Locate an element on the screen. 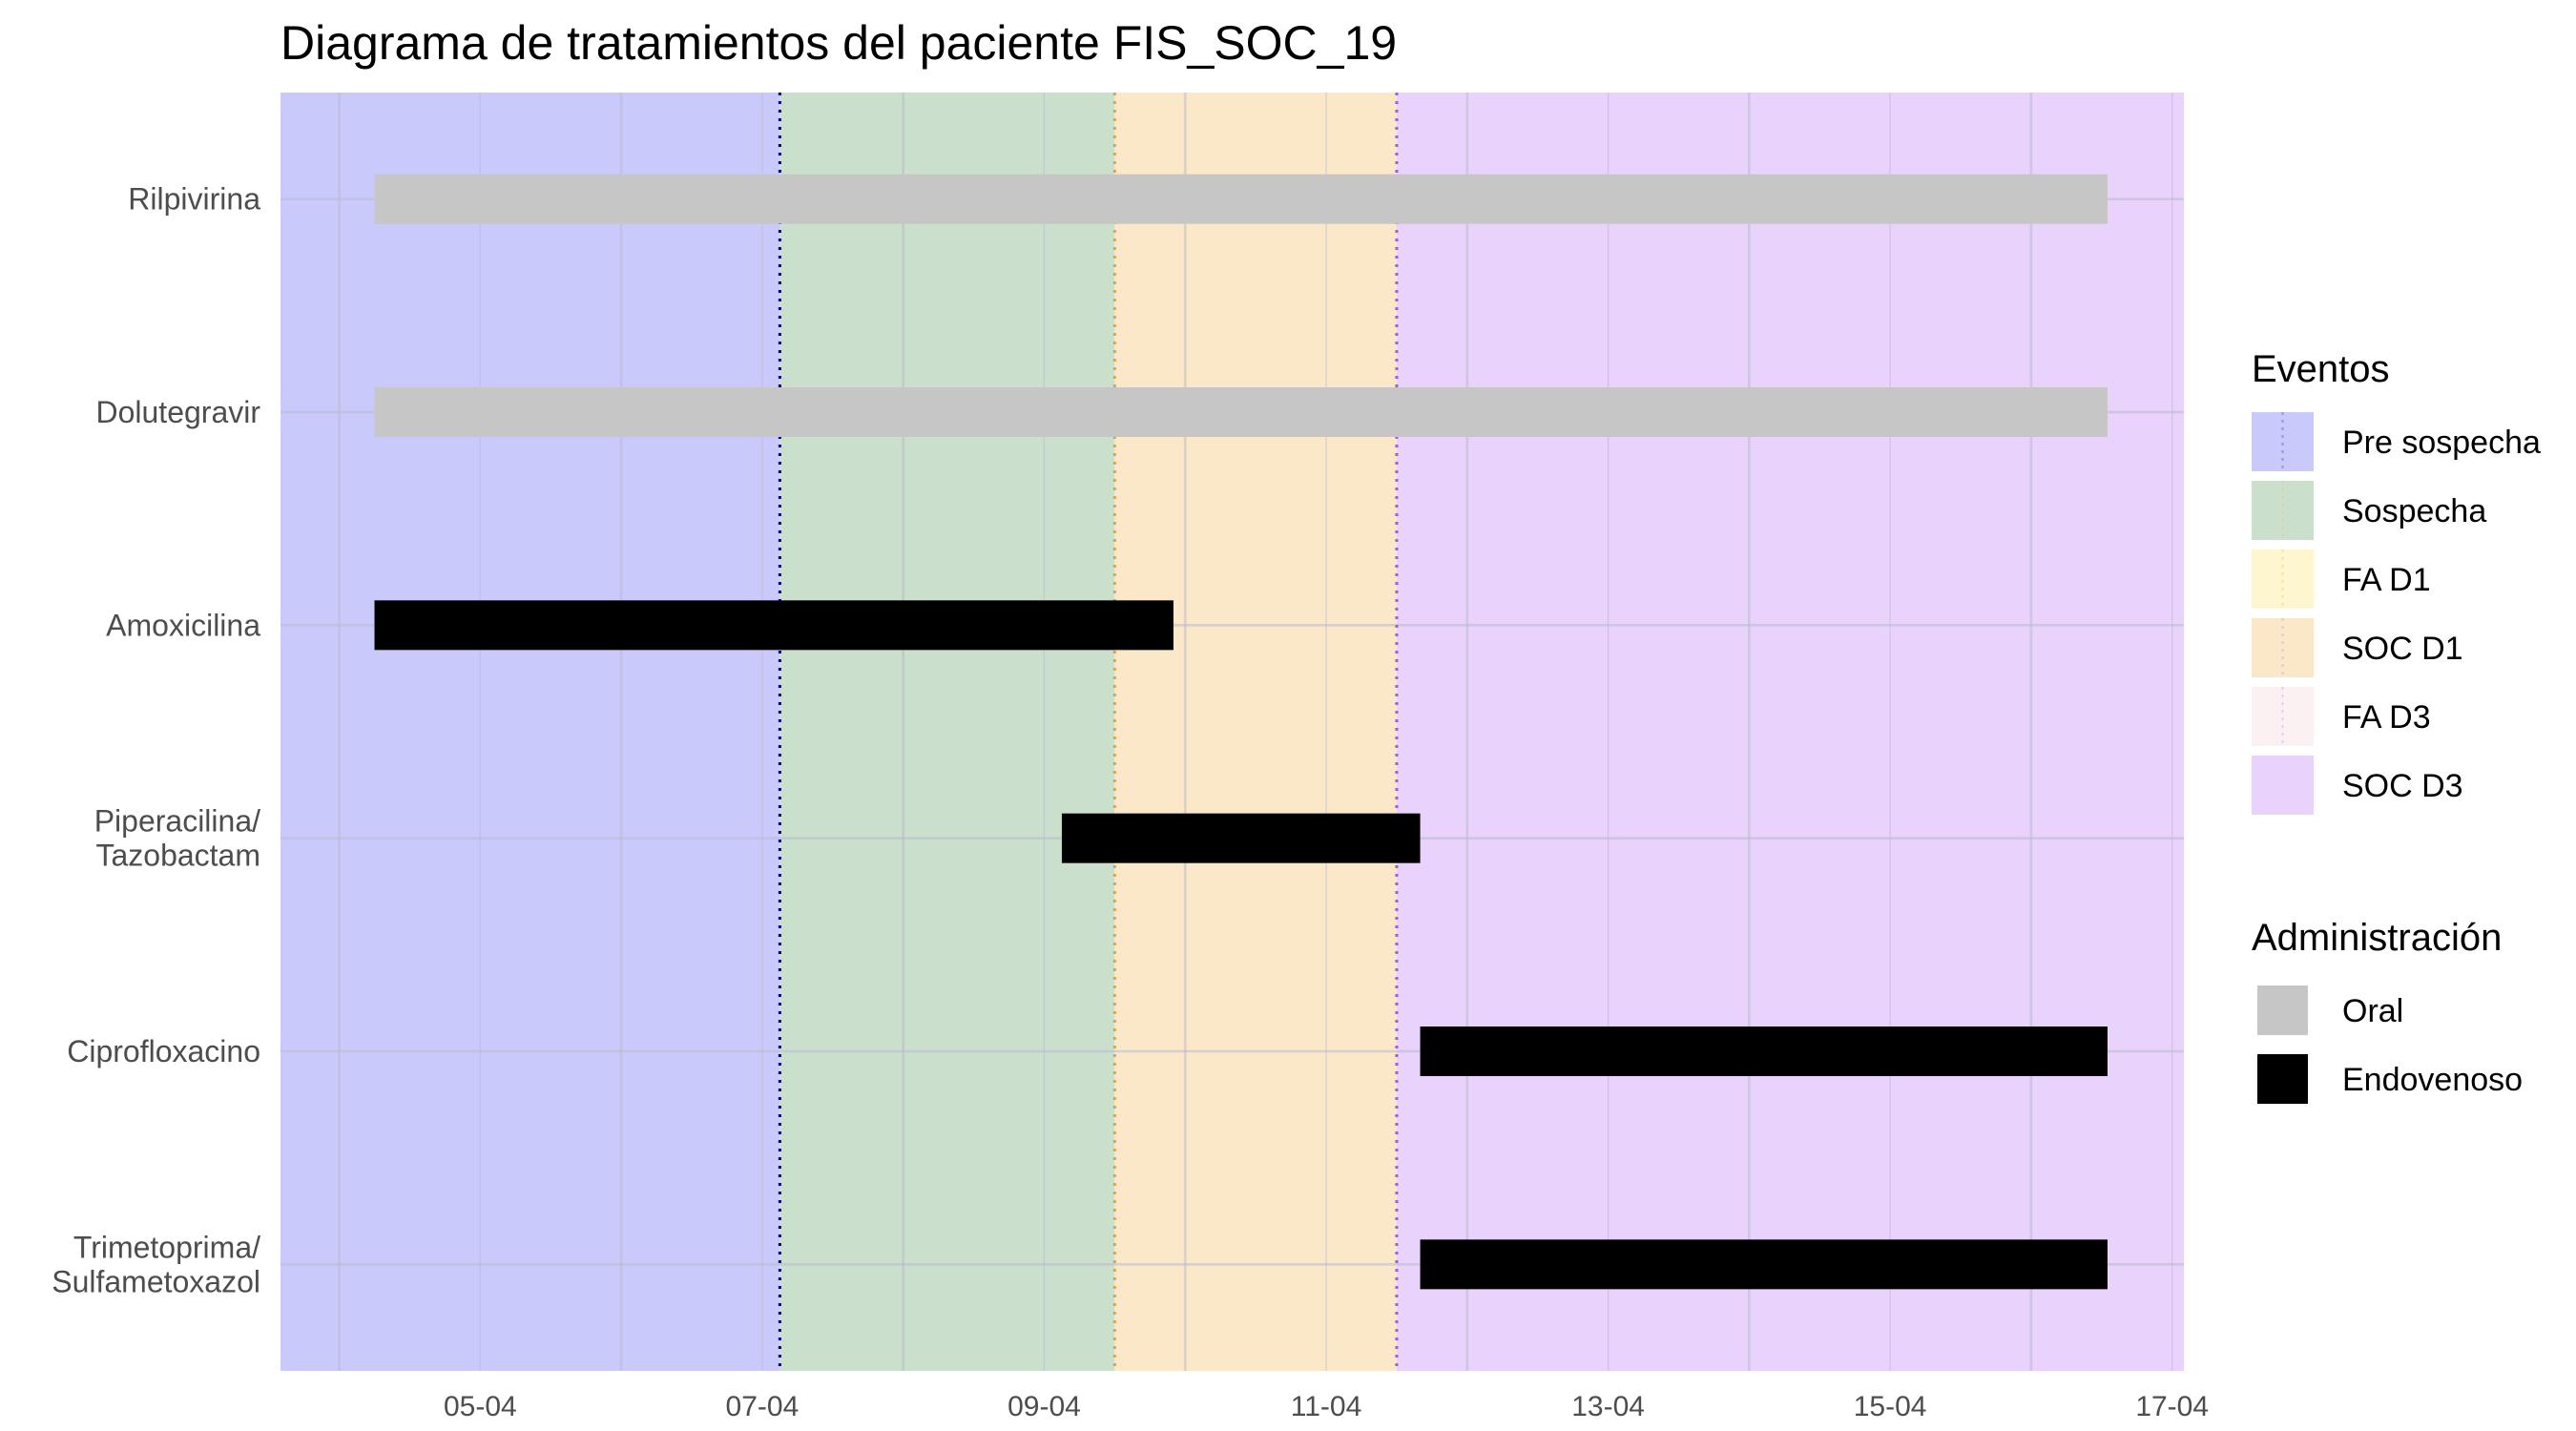 This screenshot has height=1431, width=2576. x-tick-label: 11-04 is located at coordinates (1326, 1406).